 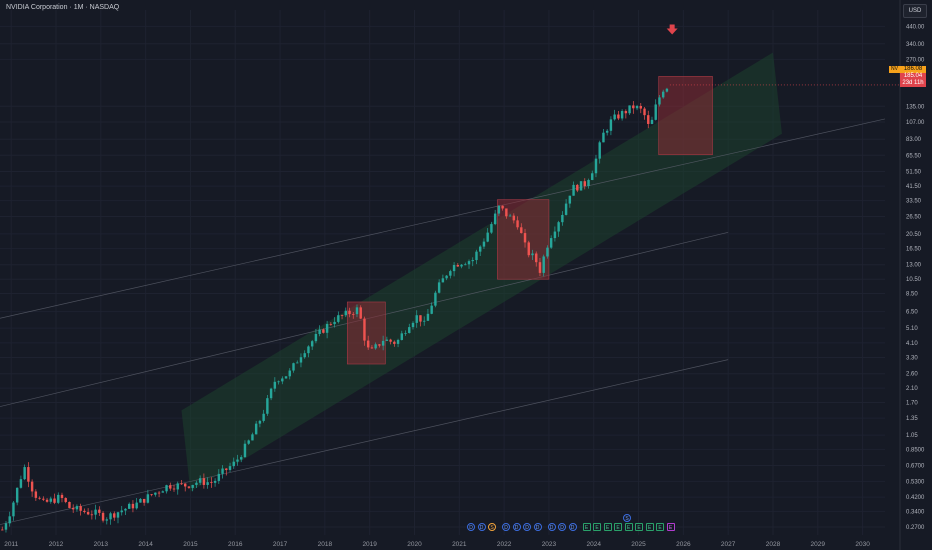 I want to click on price-tag: 186.08 185.04 23d 11h, so click(x=913, y=76).